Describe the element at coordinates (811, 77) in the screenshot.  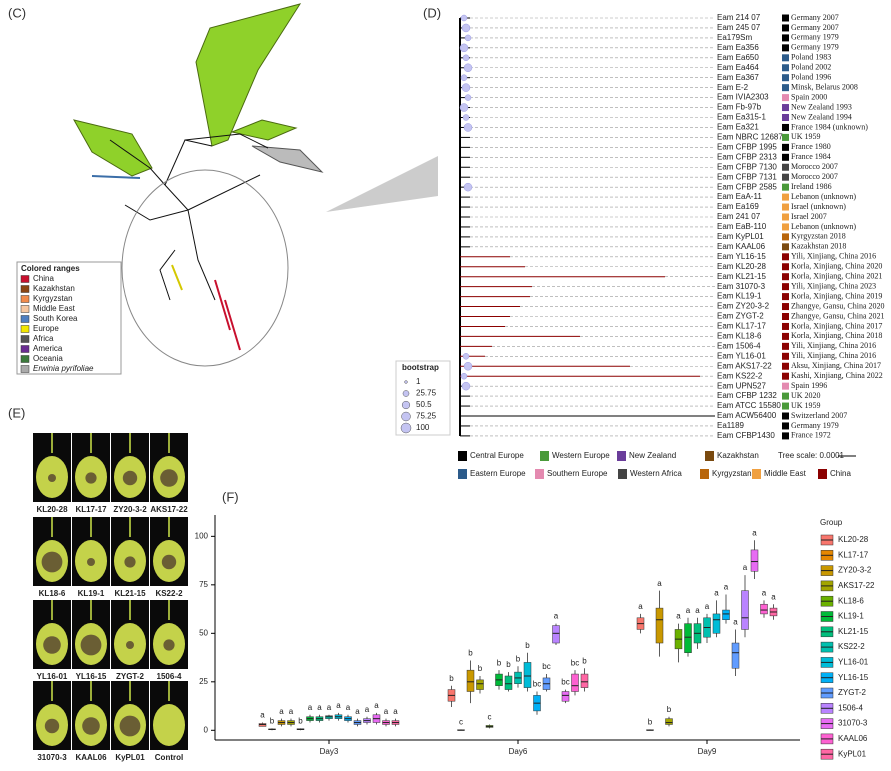
I see `origin-label: Poland 1996` at that location.